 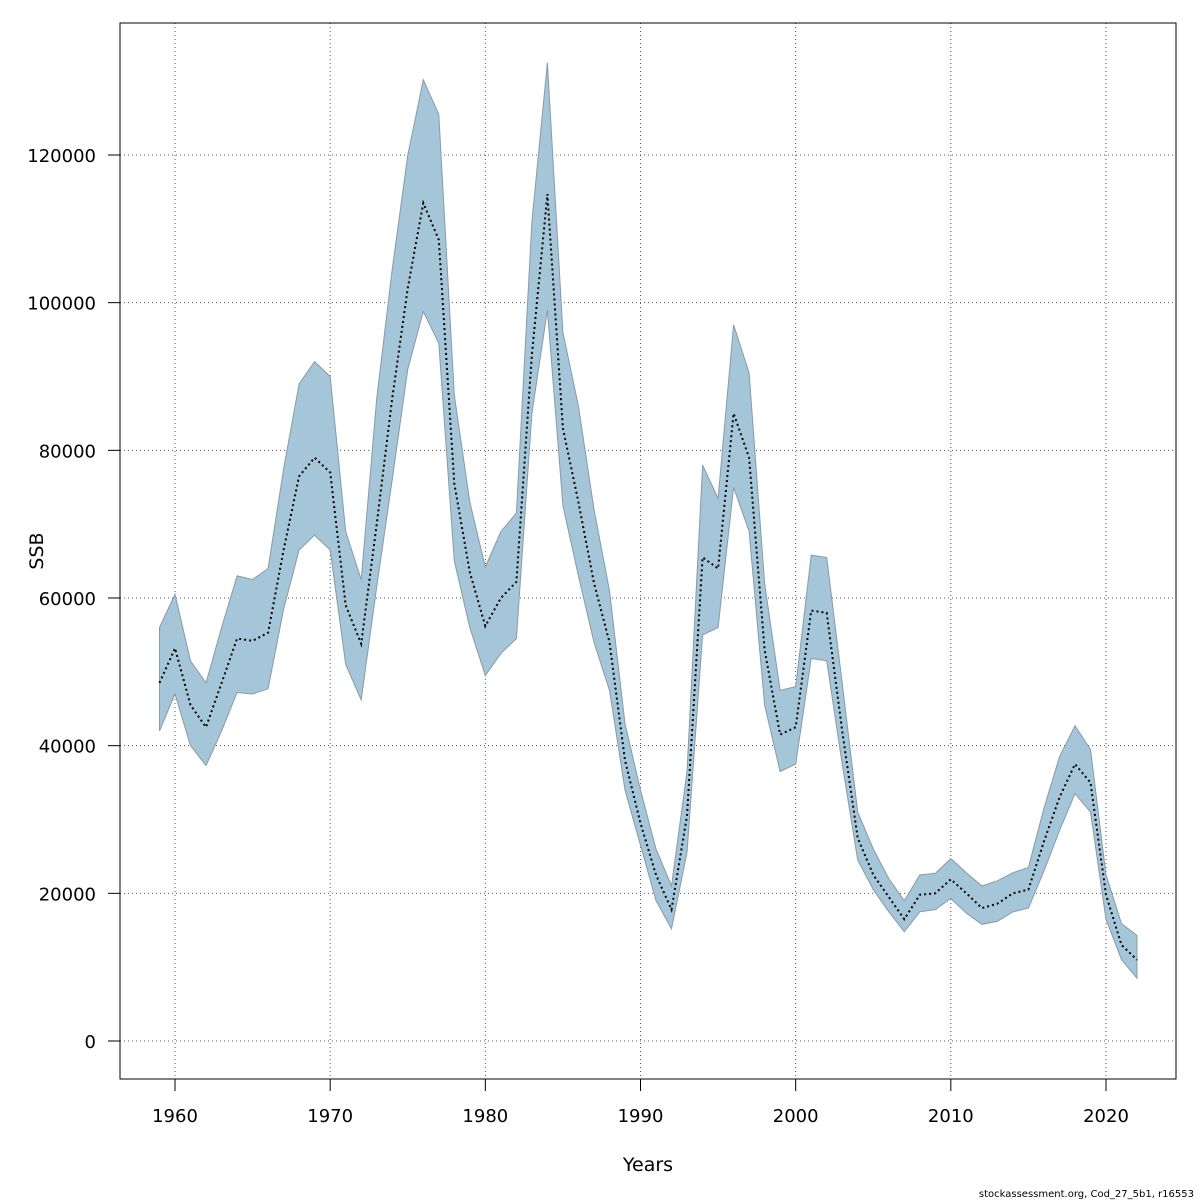 I want to click on footer-credit: stockassessment.org, Cod_27_5b1, r16553, so click(x=1086, y=1194).